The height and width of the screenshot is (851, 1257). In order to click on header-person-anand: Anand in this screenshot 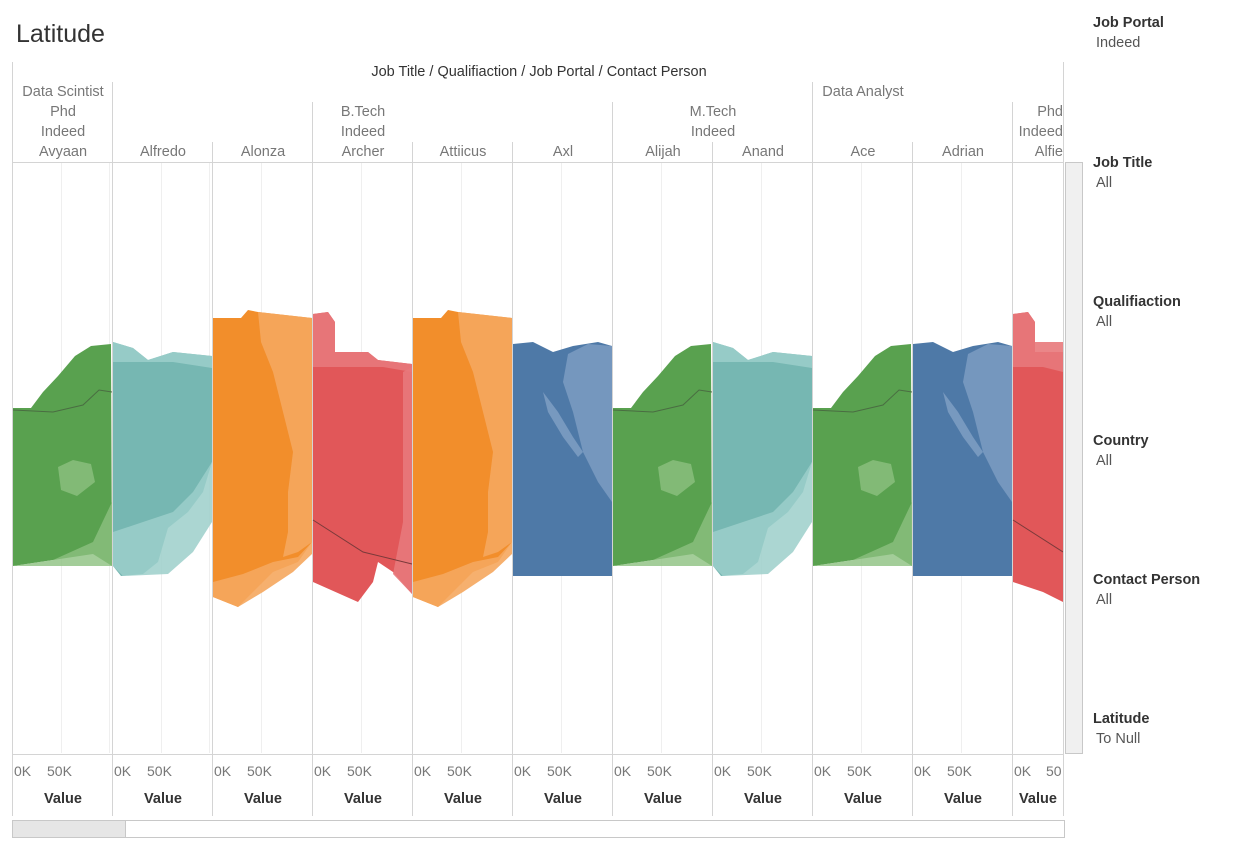, I will do `click(763, 152)`.